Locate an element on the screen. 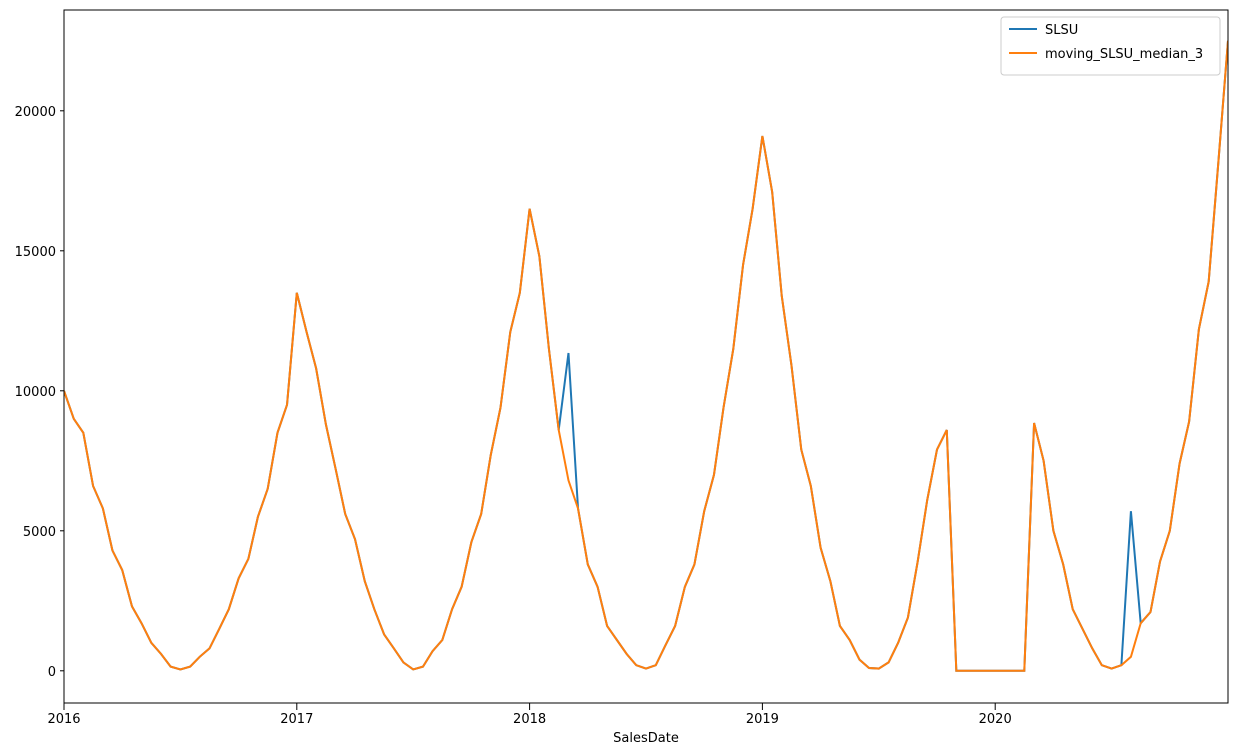  y-tick-label: 20000 is located at coordinates (35, 112).